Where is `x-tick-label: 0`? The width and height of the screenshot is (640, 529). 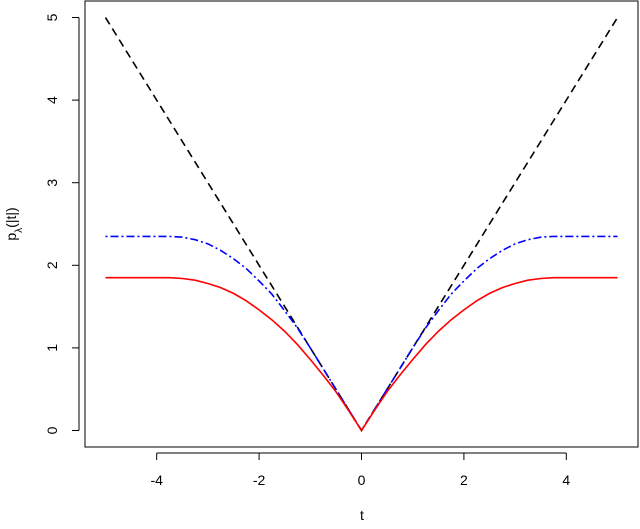
x-tick-label: 0 is located at coordinates (362, 480).